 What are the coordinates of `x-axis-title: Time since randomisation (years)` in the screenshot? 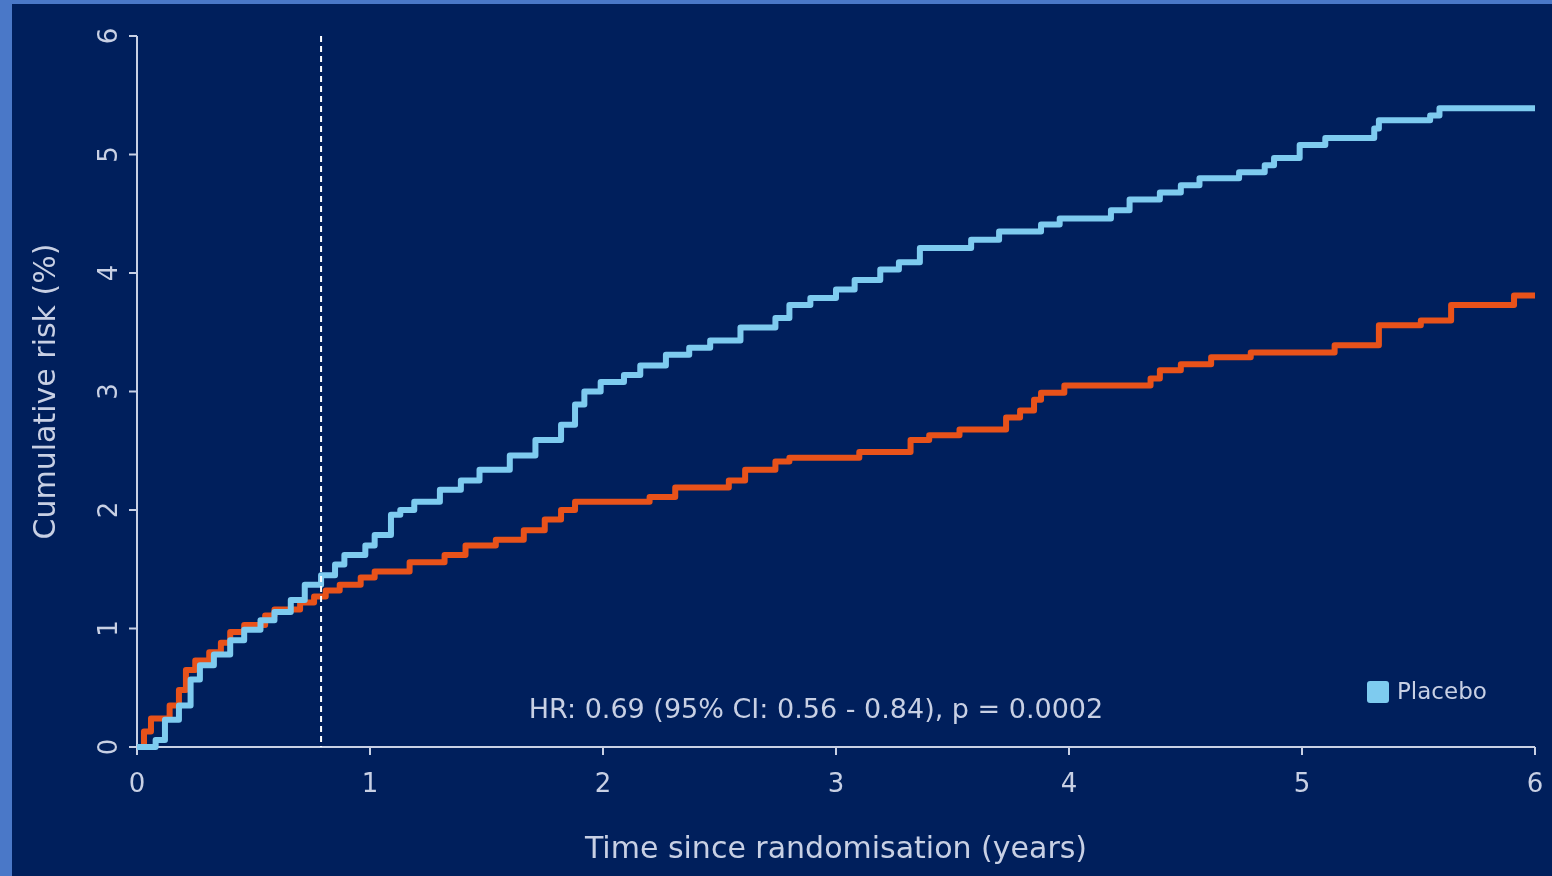 It's located at (835, 847).